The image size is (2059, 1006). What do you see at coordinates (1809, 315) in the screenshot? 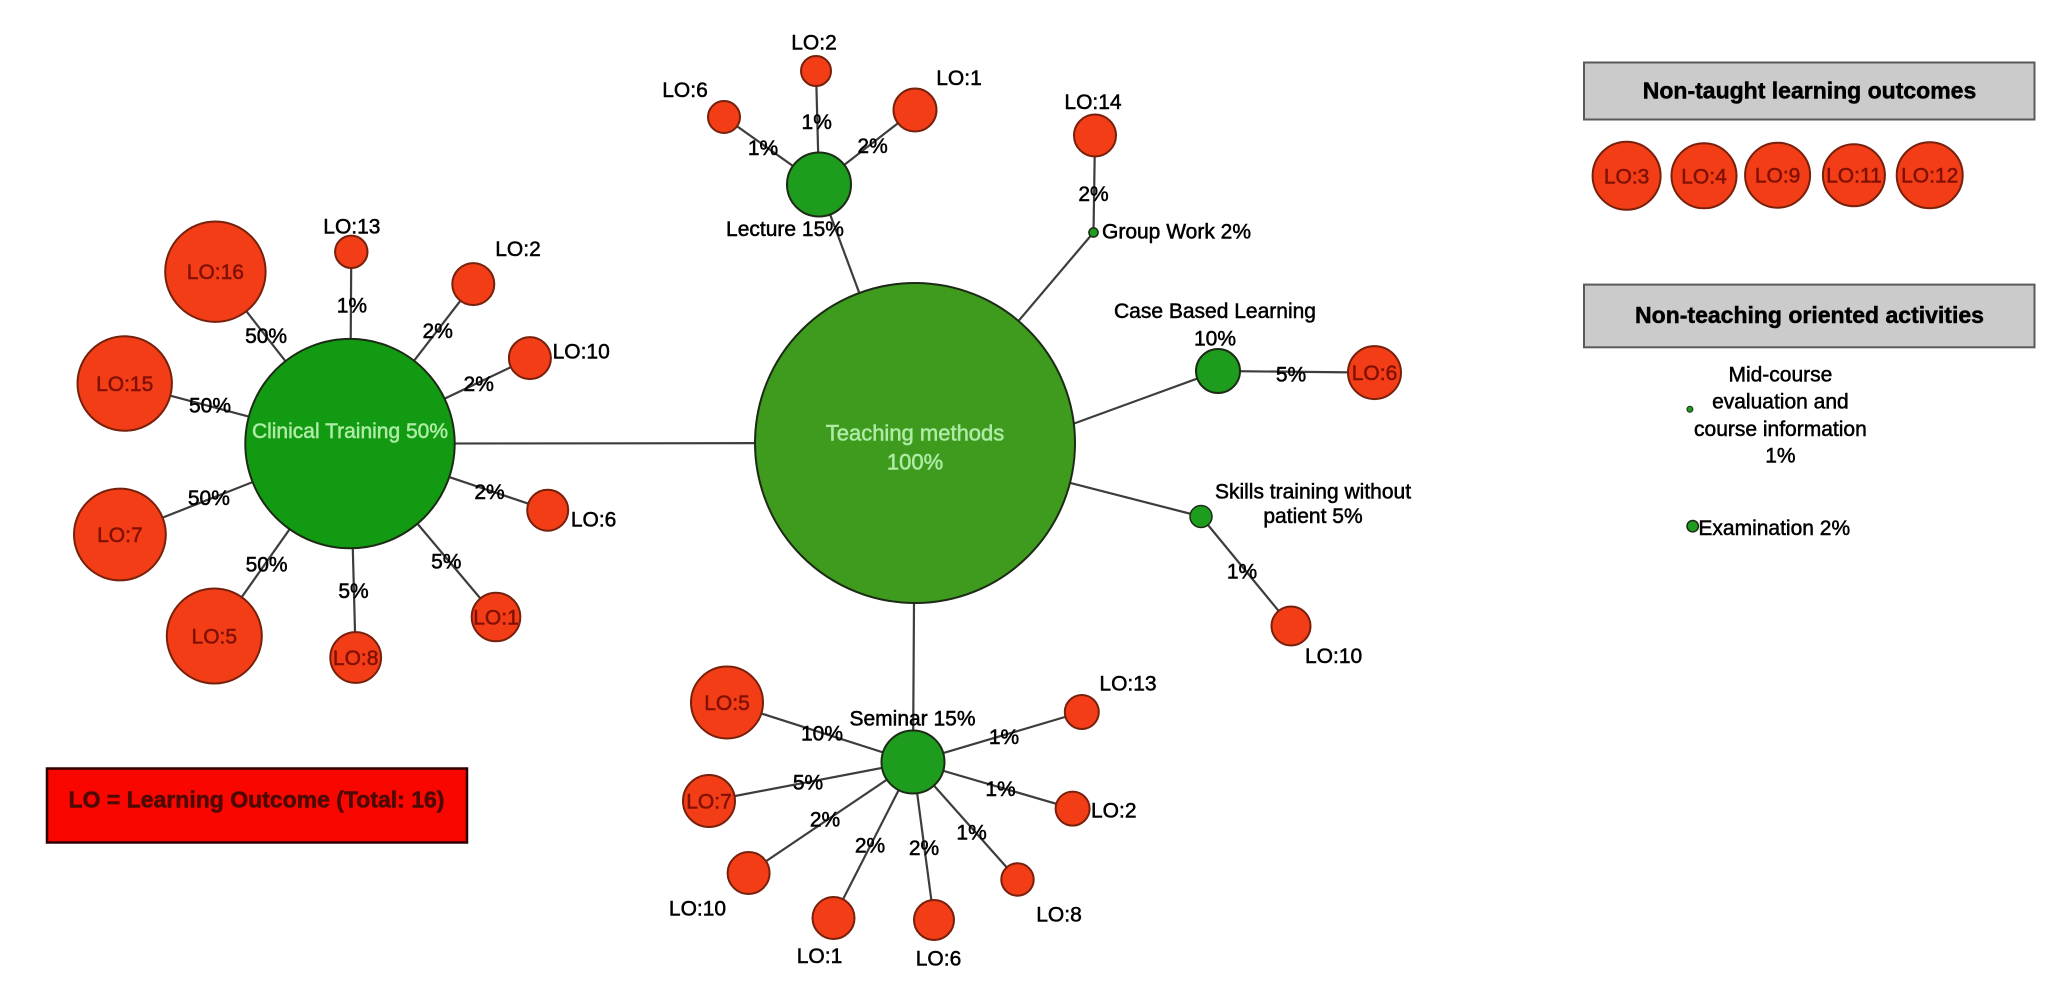
I see `svg-text:Non-teaching oriented activiti: Non-teaching oriented activities` at bounding box center [1809, 315].